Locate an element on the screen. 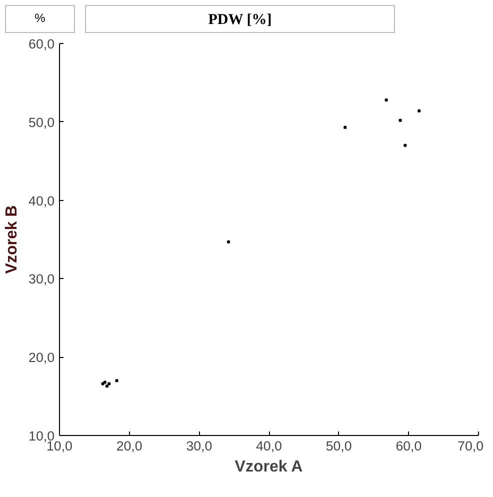  x-tick-label: 20,0 is located at coordinates (129, 446).